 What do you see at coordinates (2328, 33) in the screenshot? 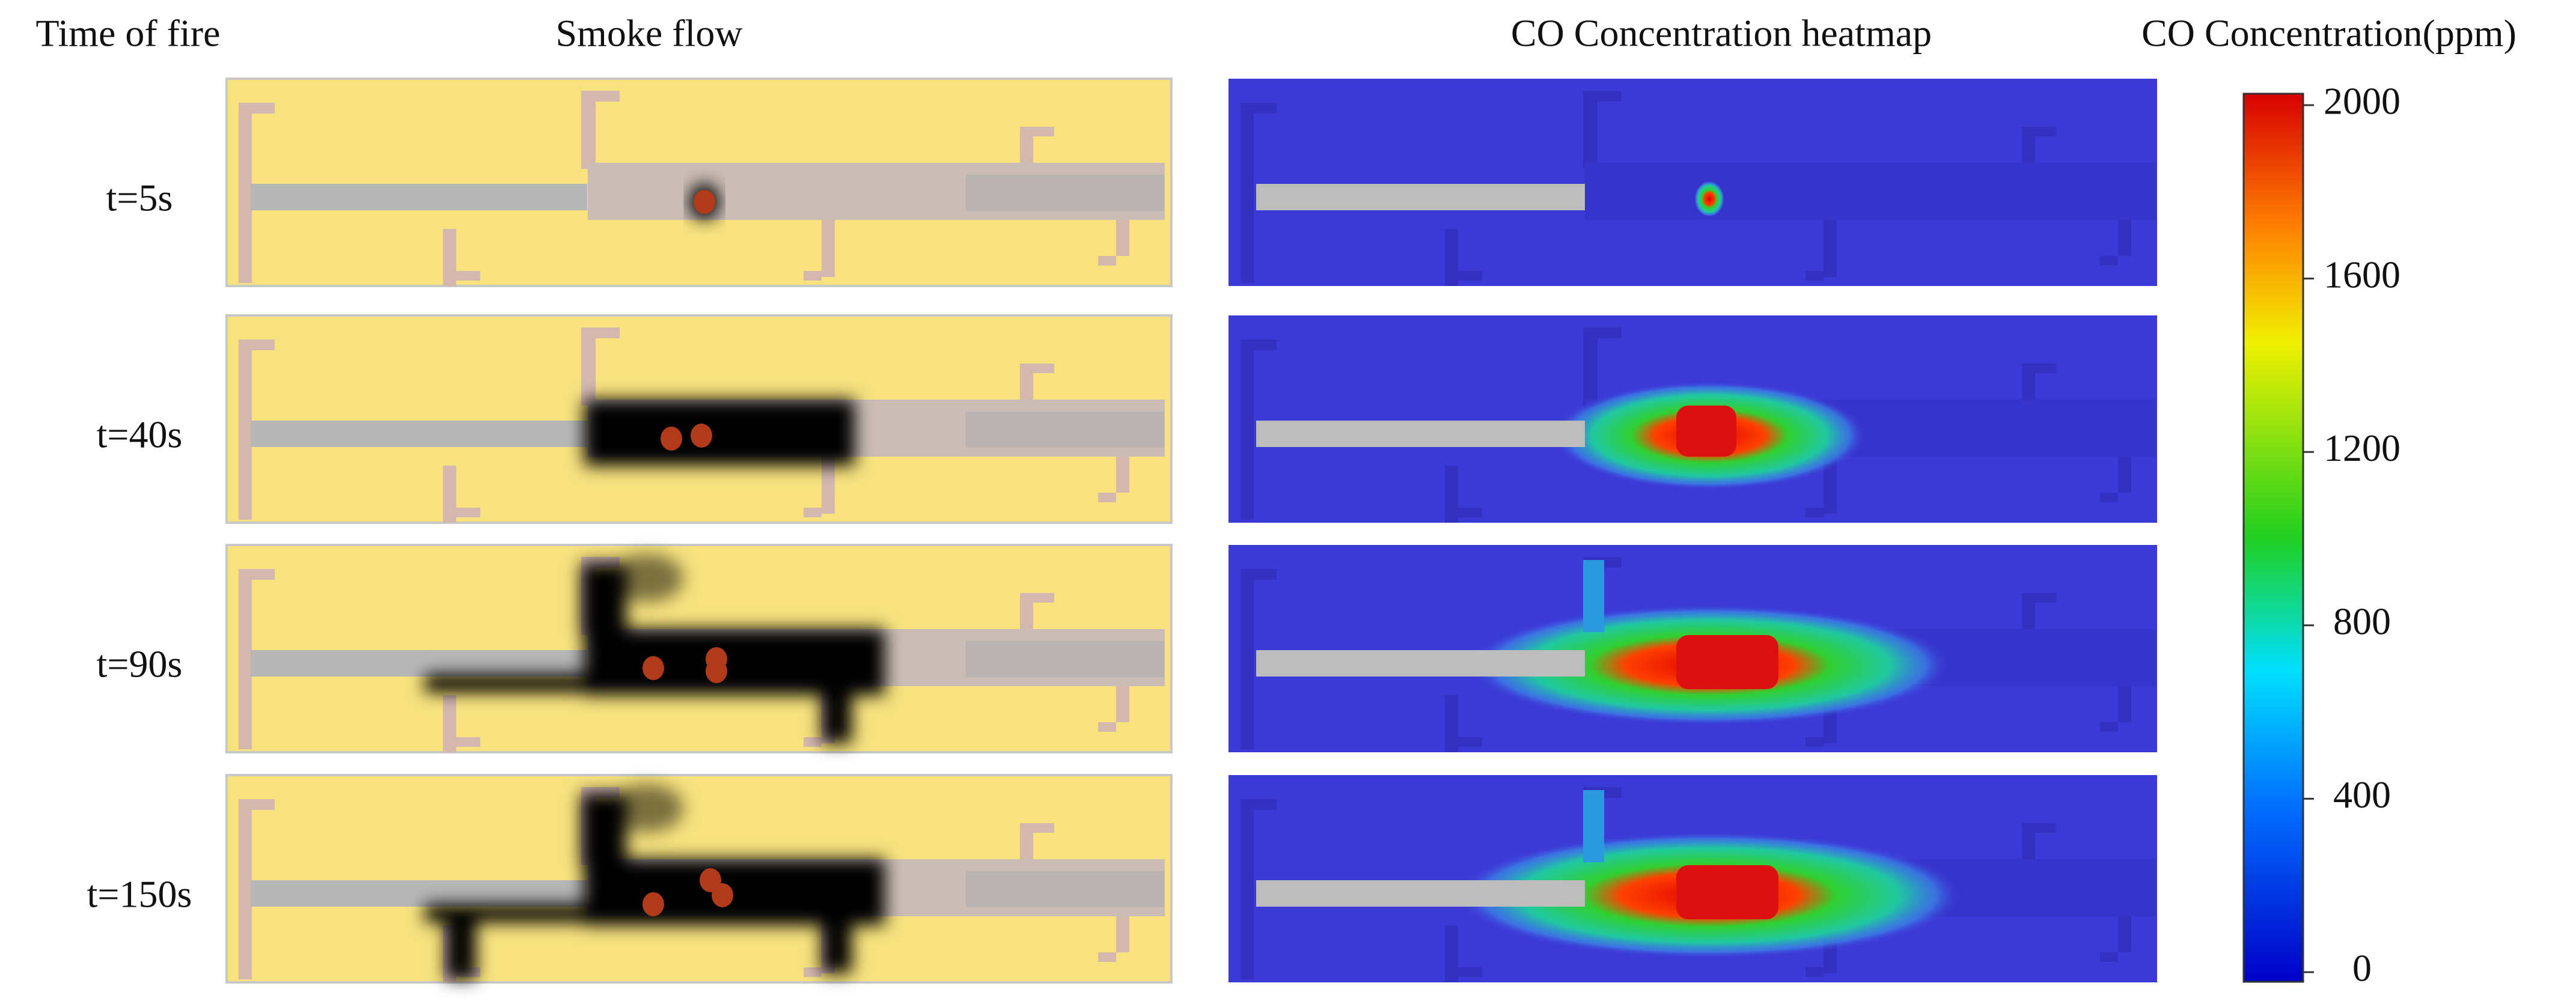
I see `colorbar-title: CO Concentration(ppm)` at bounding box center [2328, 33].